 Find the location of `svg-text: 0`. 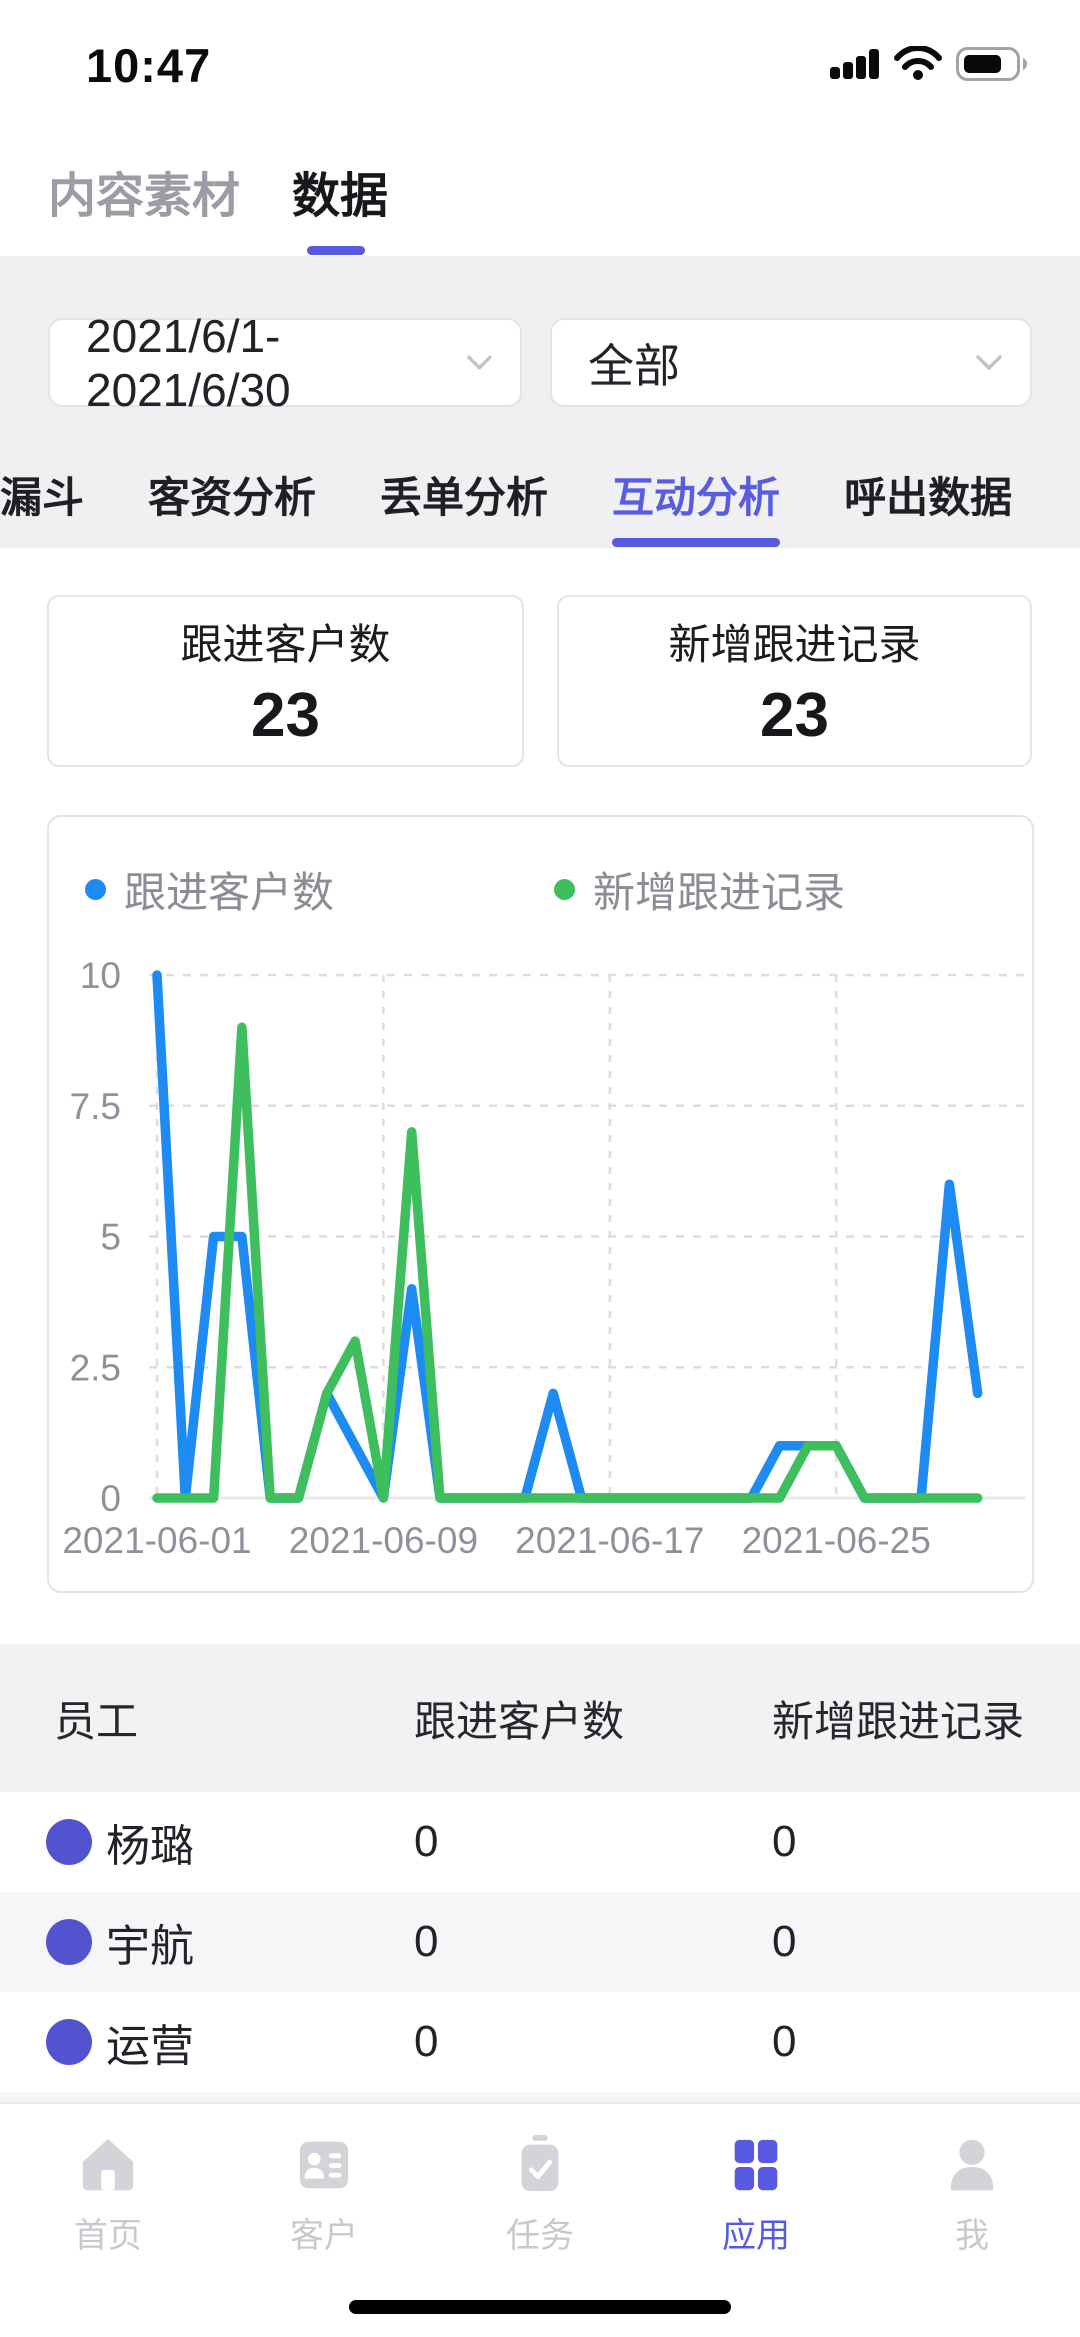

svg-text: 0 is located at coordinates (110, 1498).